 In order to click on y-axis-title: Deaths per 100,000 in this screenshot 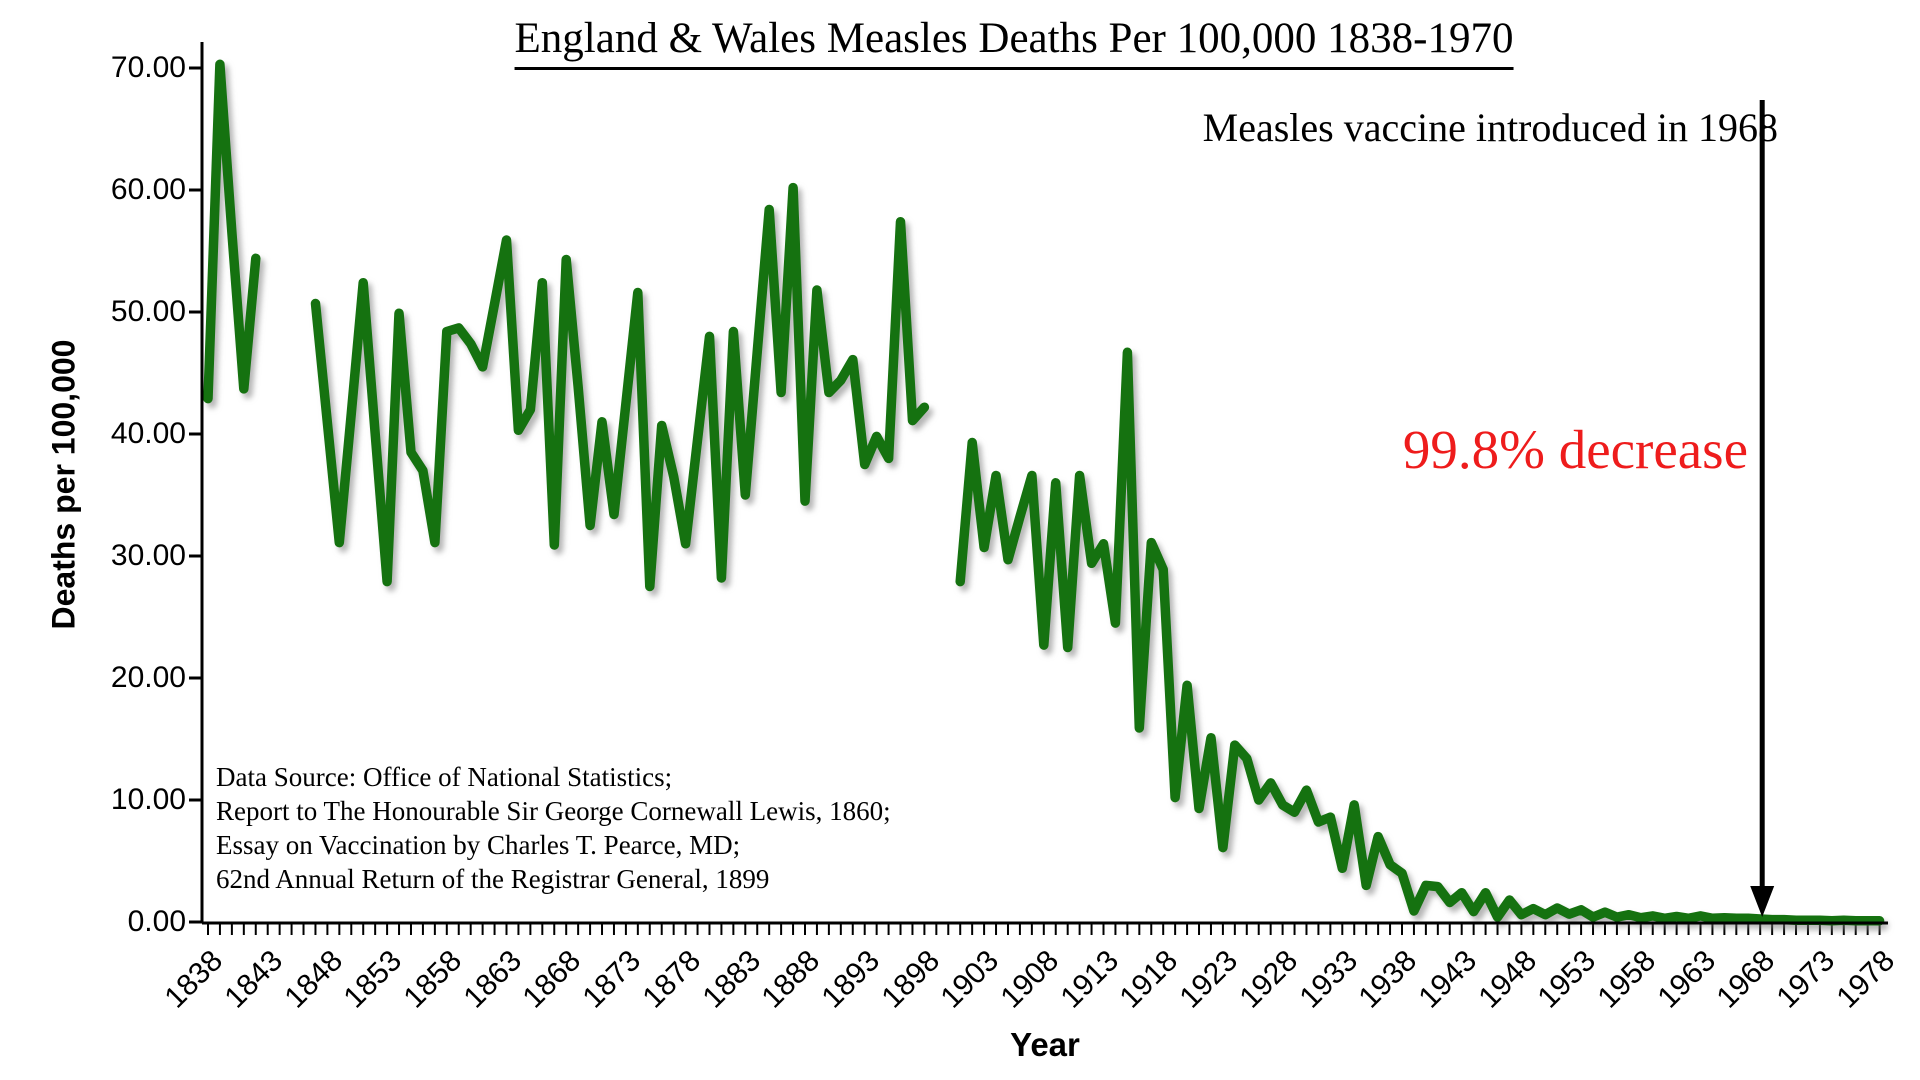, I will do `click(63, 484)`.